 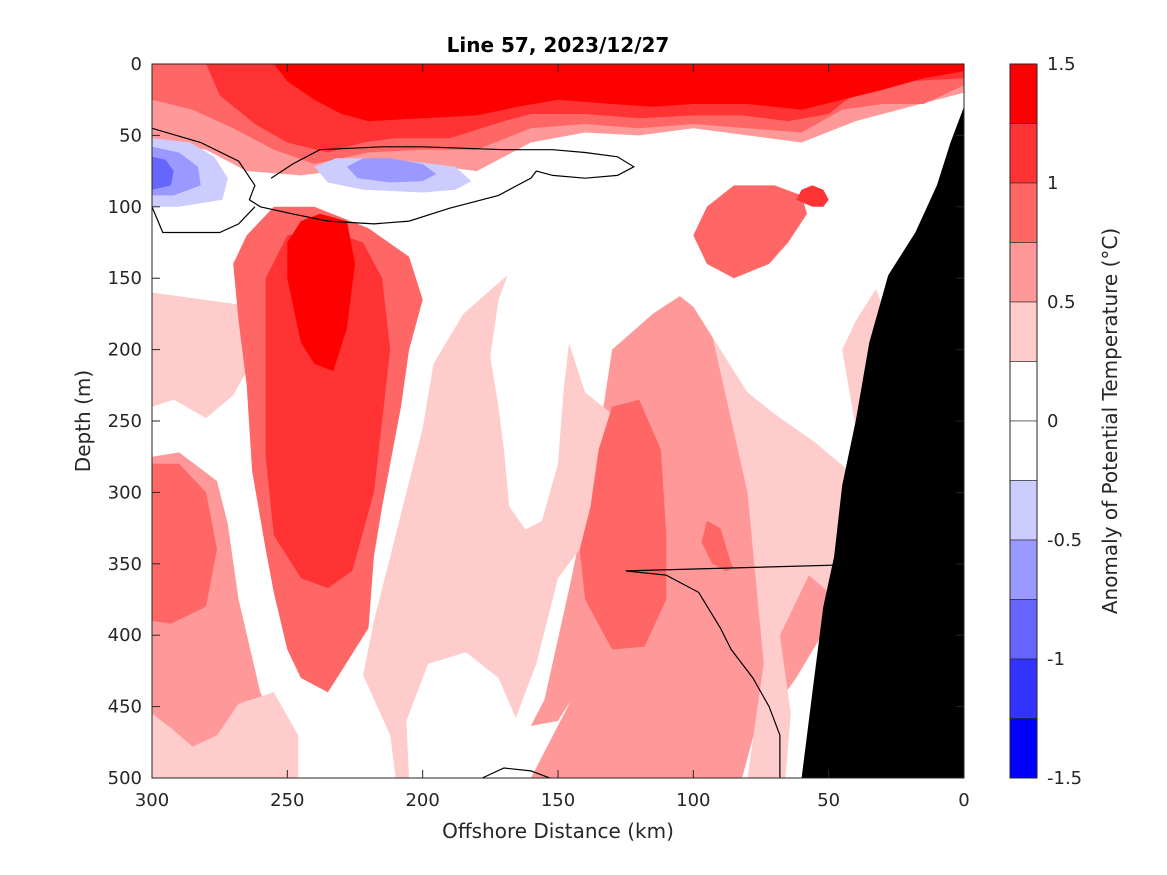 I want to click on contour-region-anom-1.5-core, so click(x=321, y=292).